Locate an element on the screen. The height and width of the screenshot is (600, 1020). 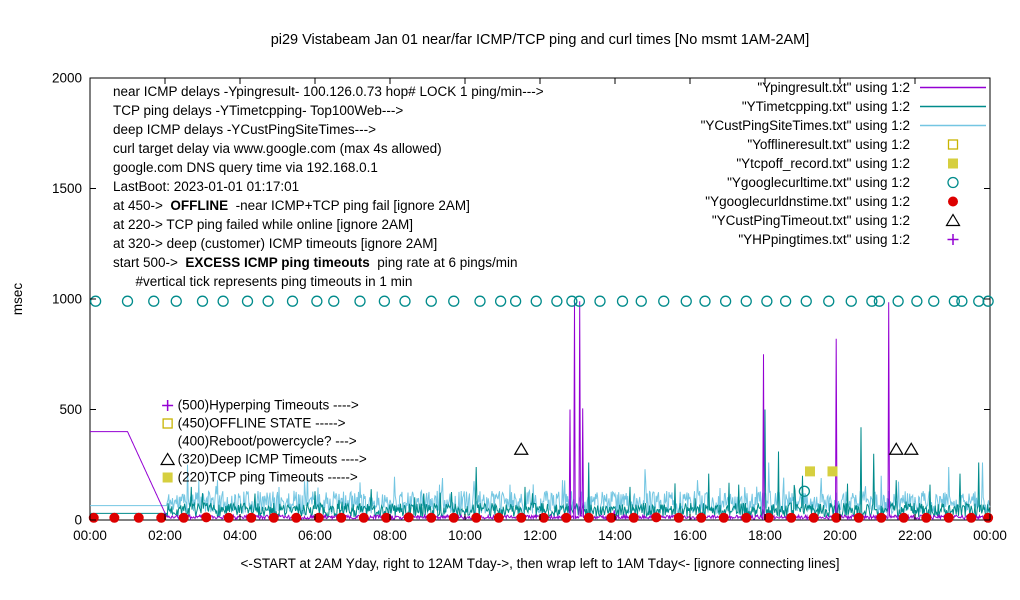
y-tick-label: 1500 is located at coordinates (67, 188).